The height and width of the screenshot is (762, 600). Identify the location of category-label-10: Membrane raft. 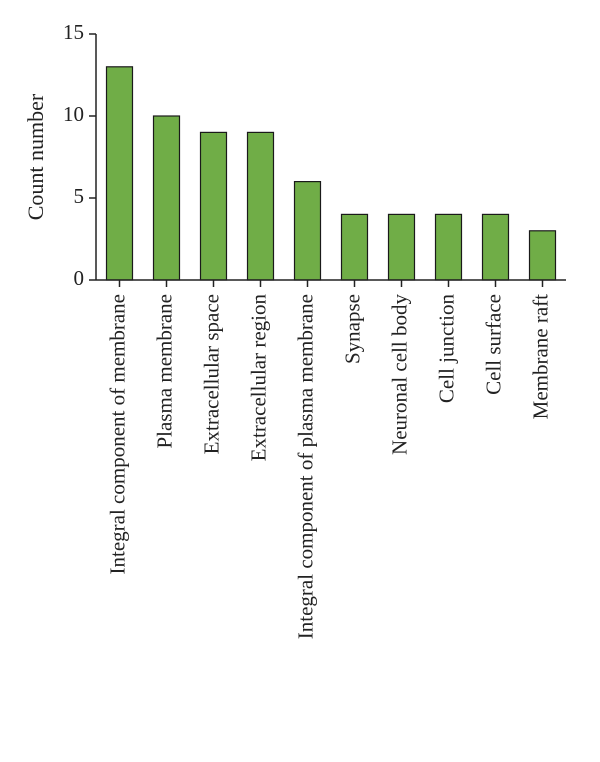
(540, 357).